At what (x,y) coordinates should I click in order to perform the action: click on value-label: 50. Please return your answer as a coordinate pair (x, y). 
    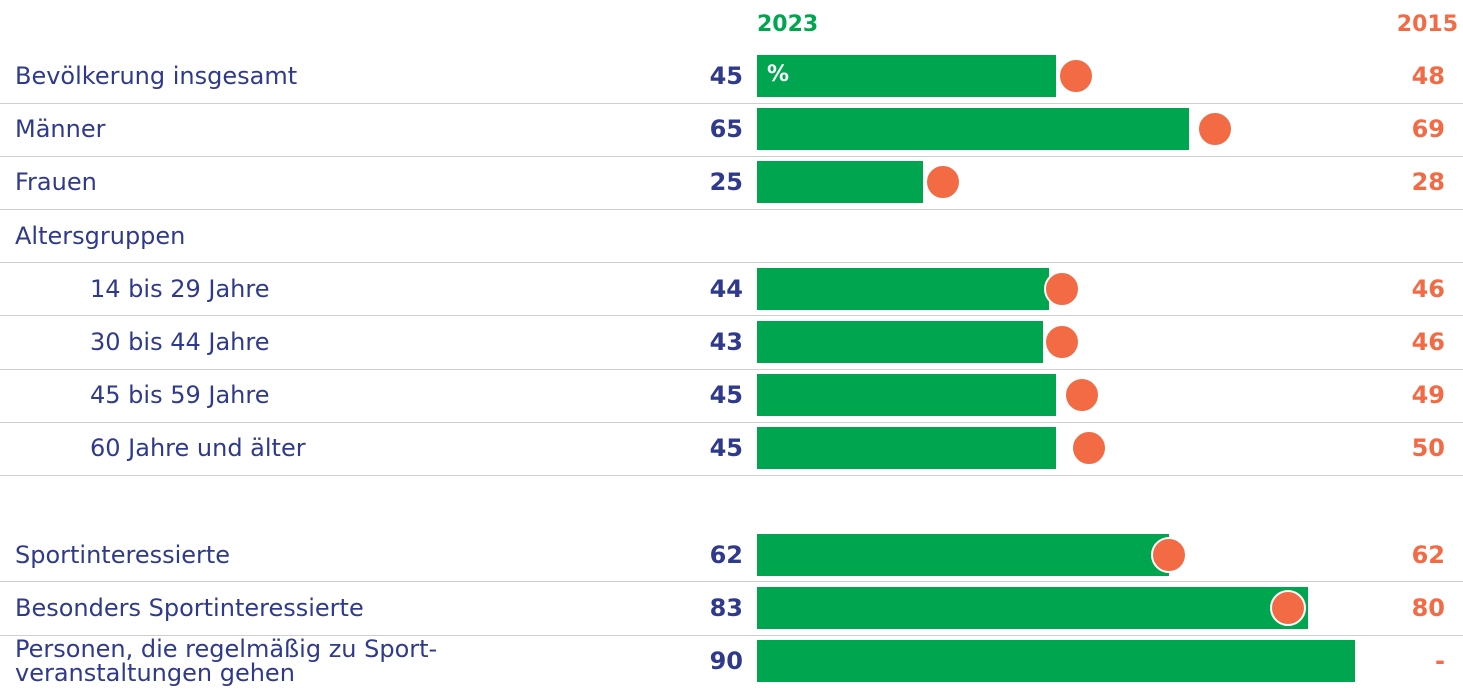
    Looking at the image, I should click on (1428, 448).